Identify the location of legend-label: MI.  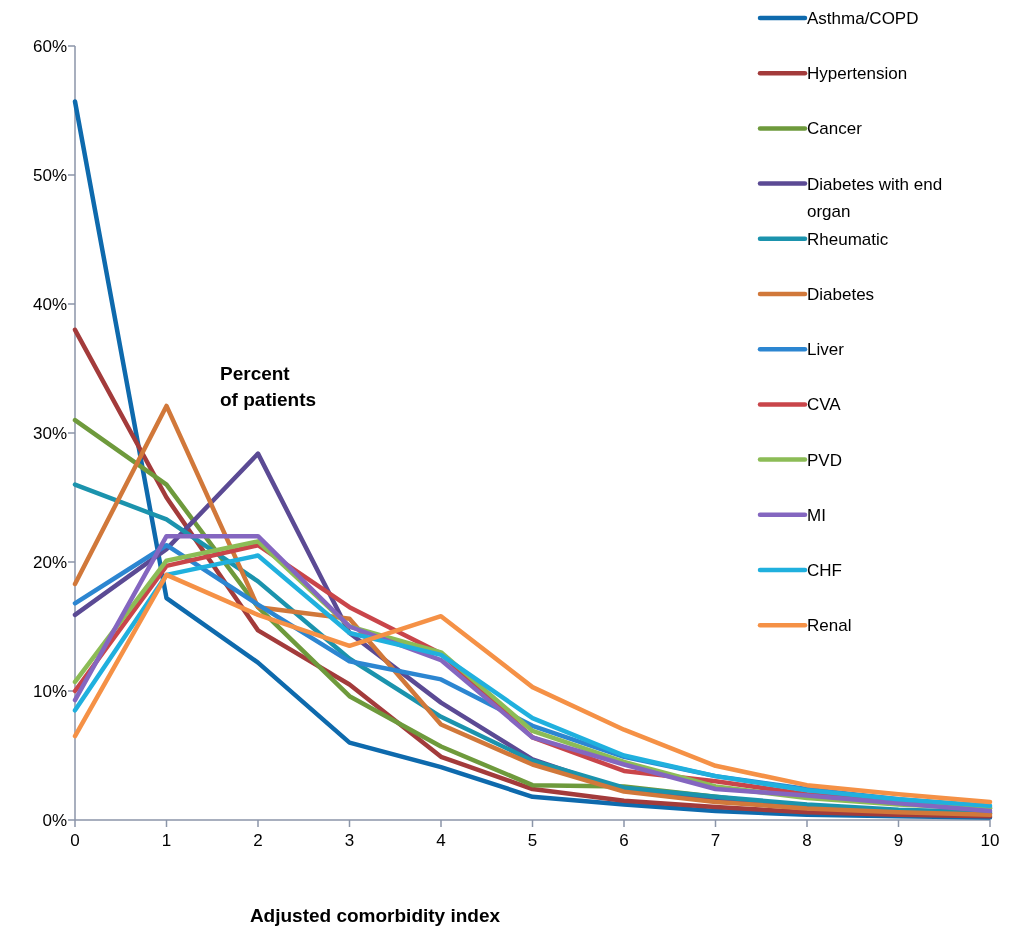
(816, 515).